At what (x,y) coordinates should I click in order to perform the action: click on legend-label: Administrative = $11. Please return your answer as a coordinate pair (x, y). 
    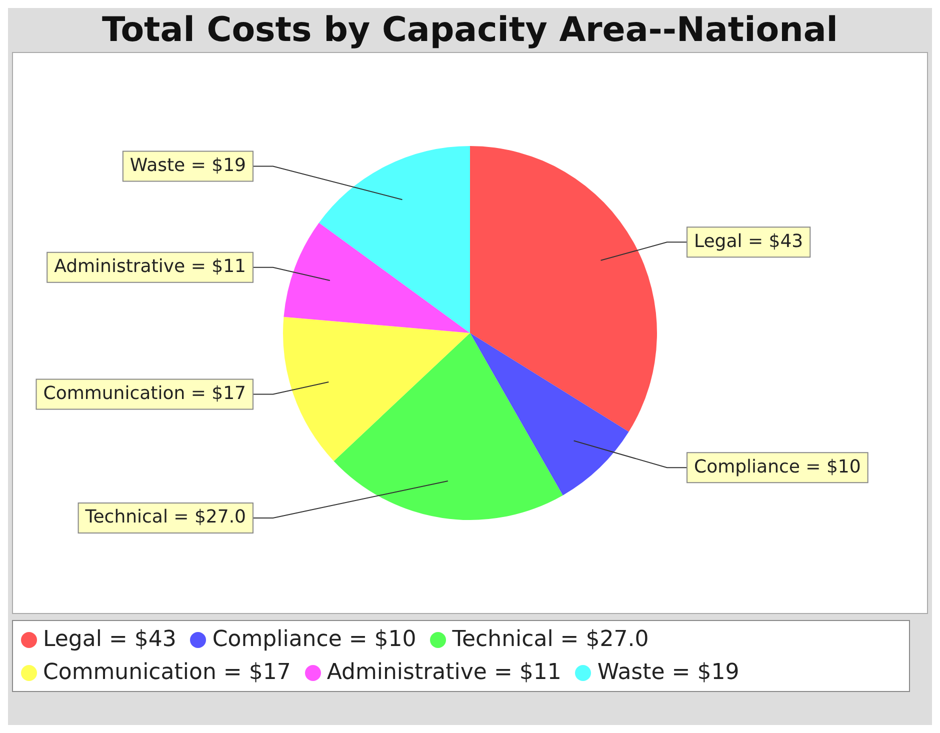
    Looking at the image, I should click on (444, 672).